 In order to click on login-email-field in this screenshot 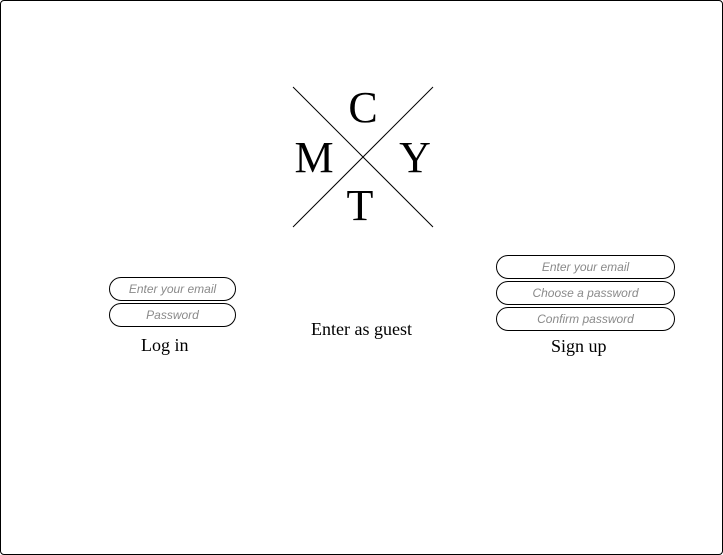, I will do `click(172, 289)`.